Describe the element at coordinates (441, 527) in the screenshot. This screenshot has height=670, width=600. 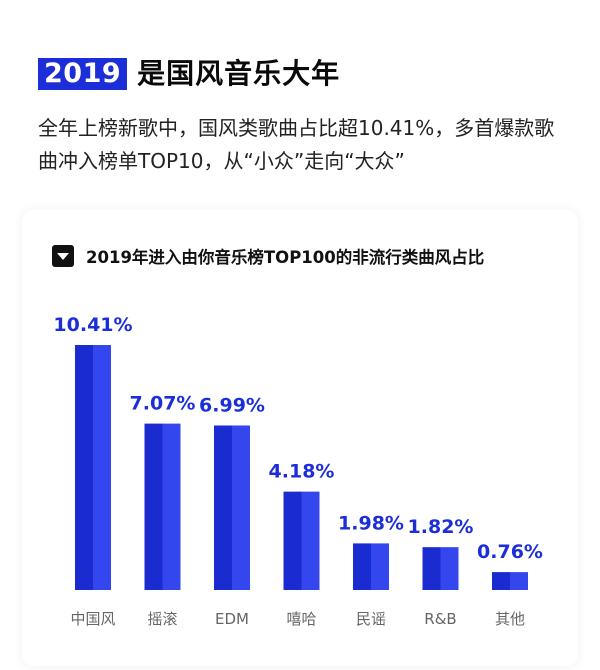
I see `value-label: 1.82%` at that location.